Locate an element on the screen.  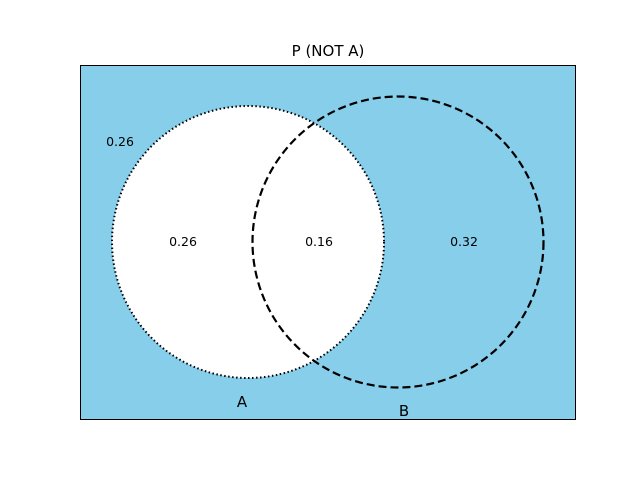
region-a-only-value: 0.26 is located at coordinates (183, 241).